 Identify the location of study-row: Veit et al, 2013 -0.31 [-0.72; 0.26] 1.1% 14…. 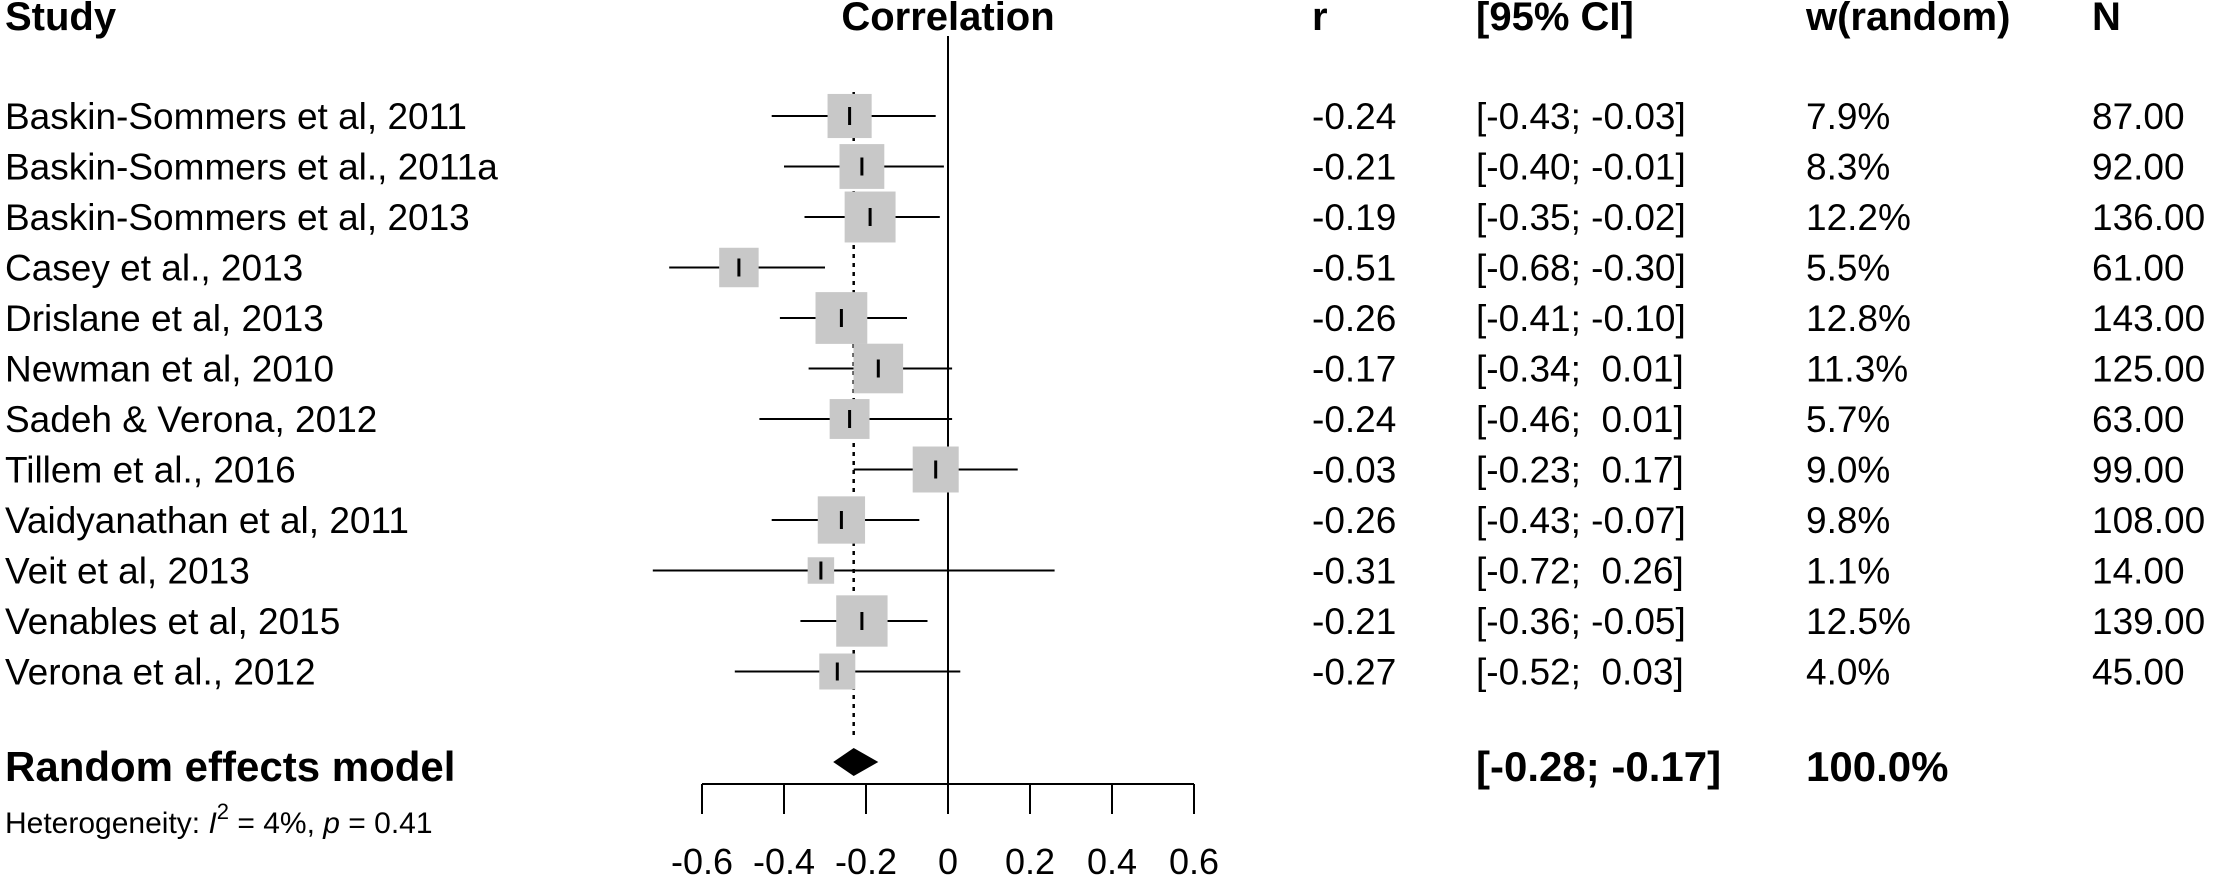
(1095, 571).